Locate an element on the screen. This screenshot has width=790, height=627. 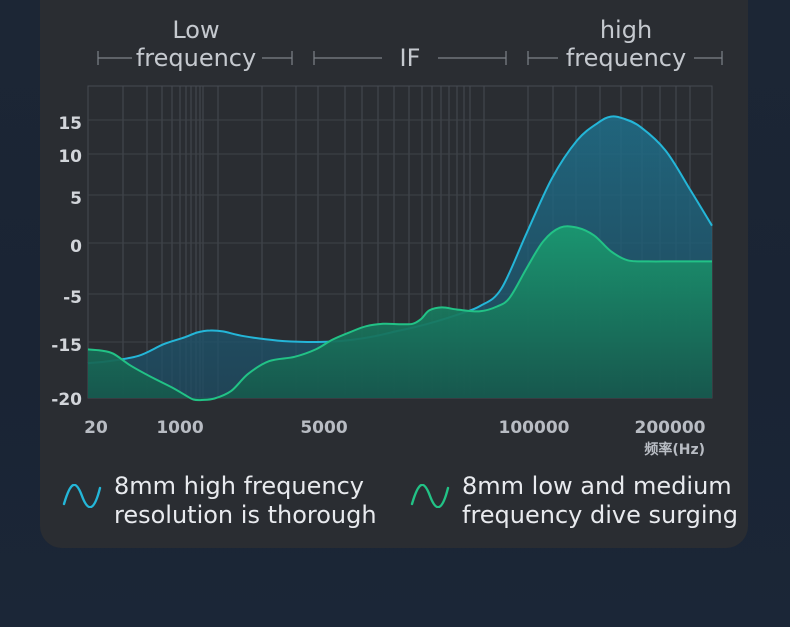
y-tick-label: 10 is located at coordinates (70, 157).